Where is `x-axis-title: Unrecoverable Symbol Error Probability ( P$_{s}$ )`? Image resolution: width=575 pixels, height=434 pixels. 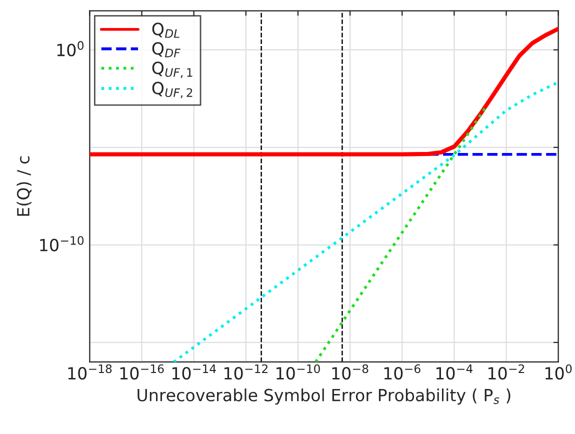 x-axis-title: Unrecoverable Symbol Error Probability ( P$_{s}$ ) is located at coordinates (324, 396).